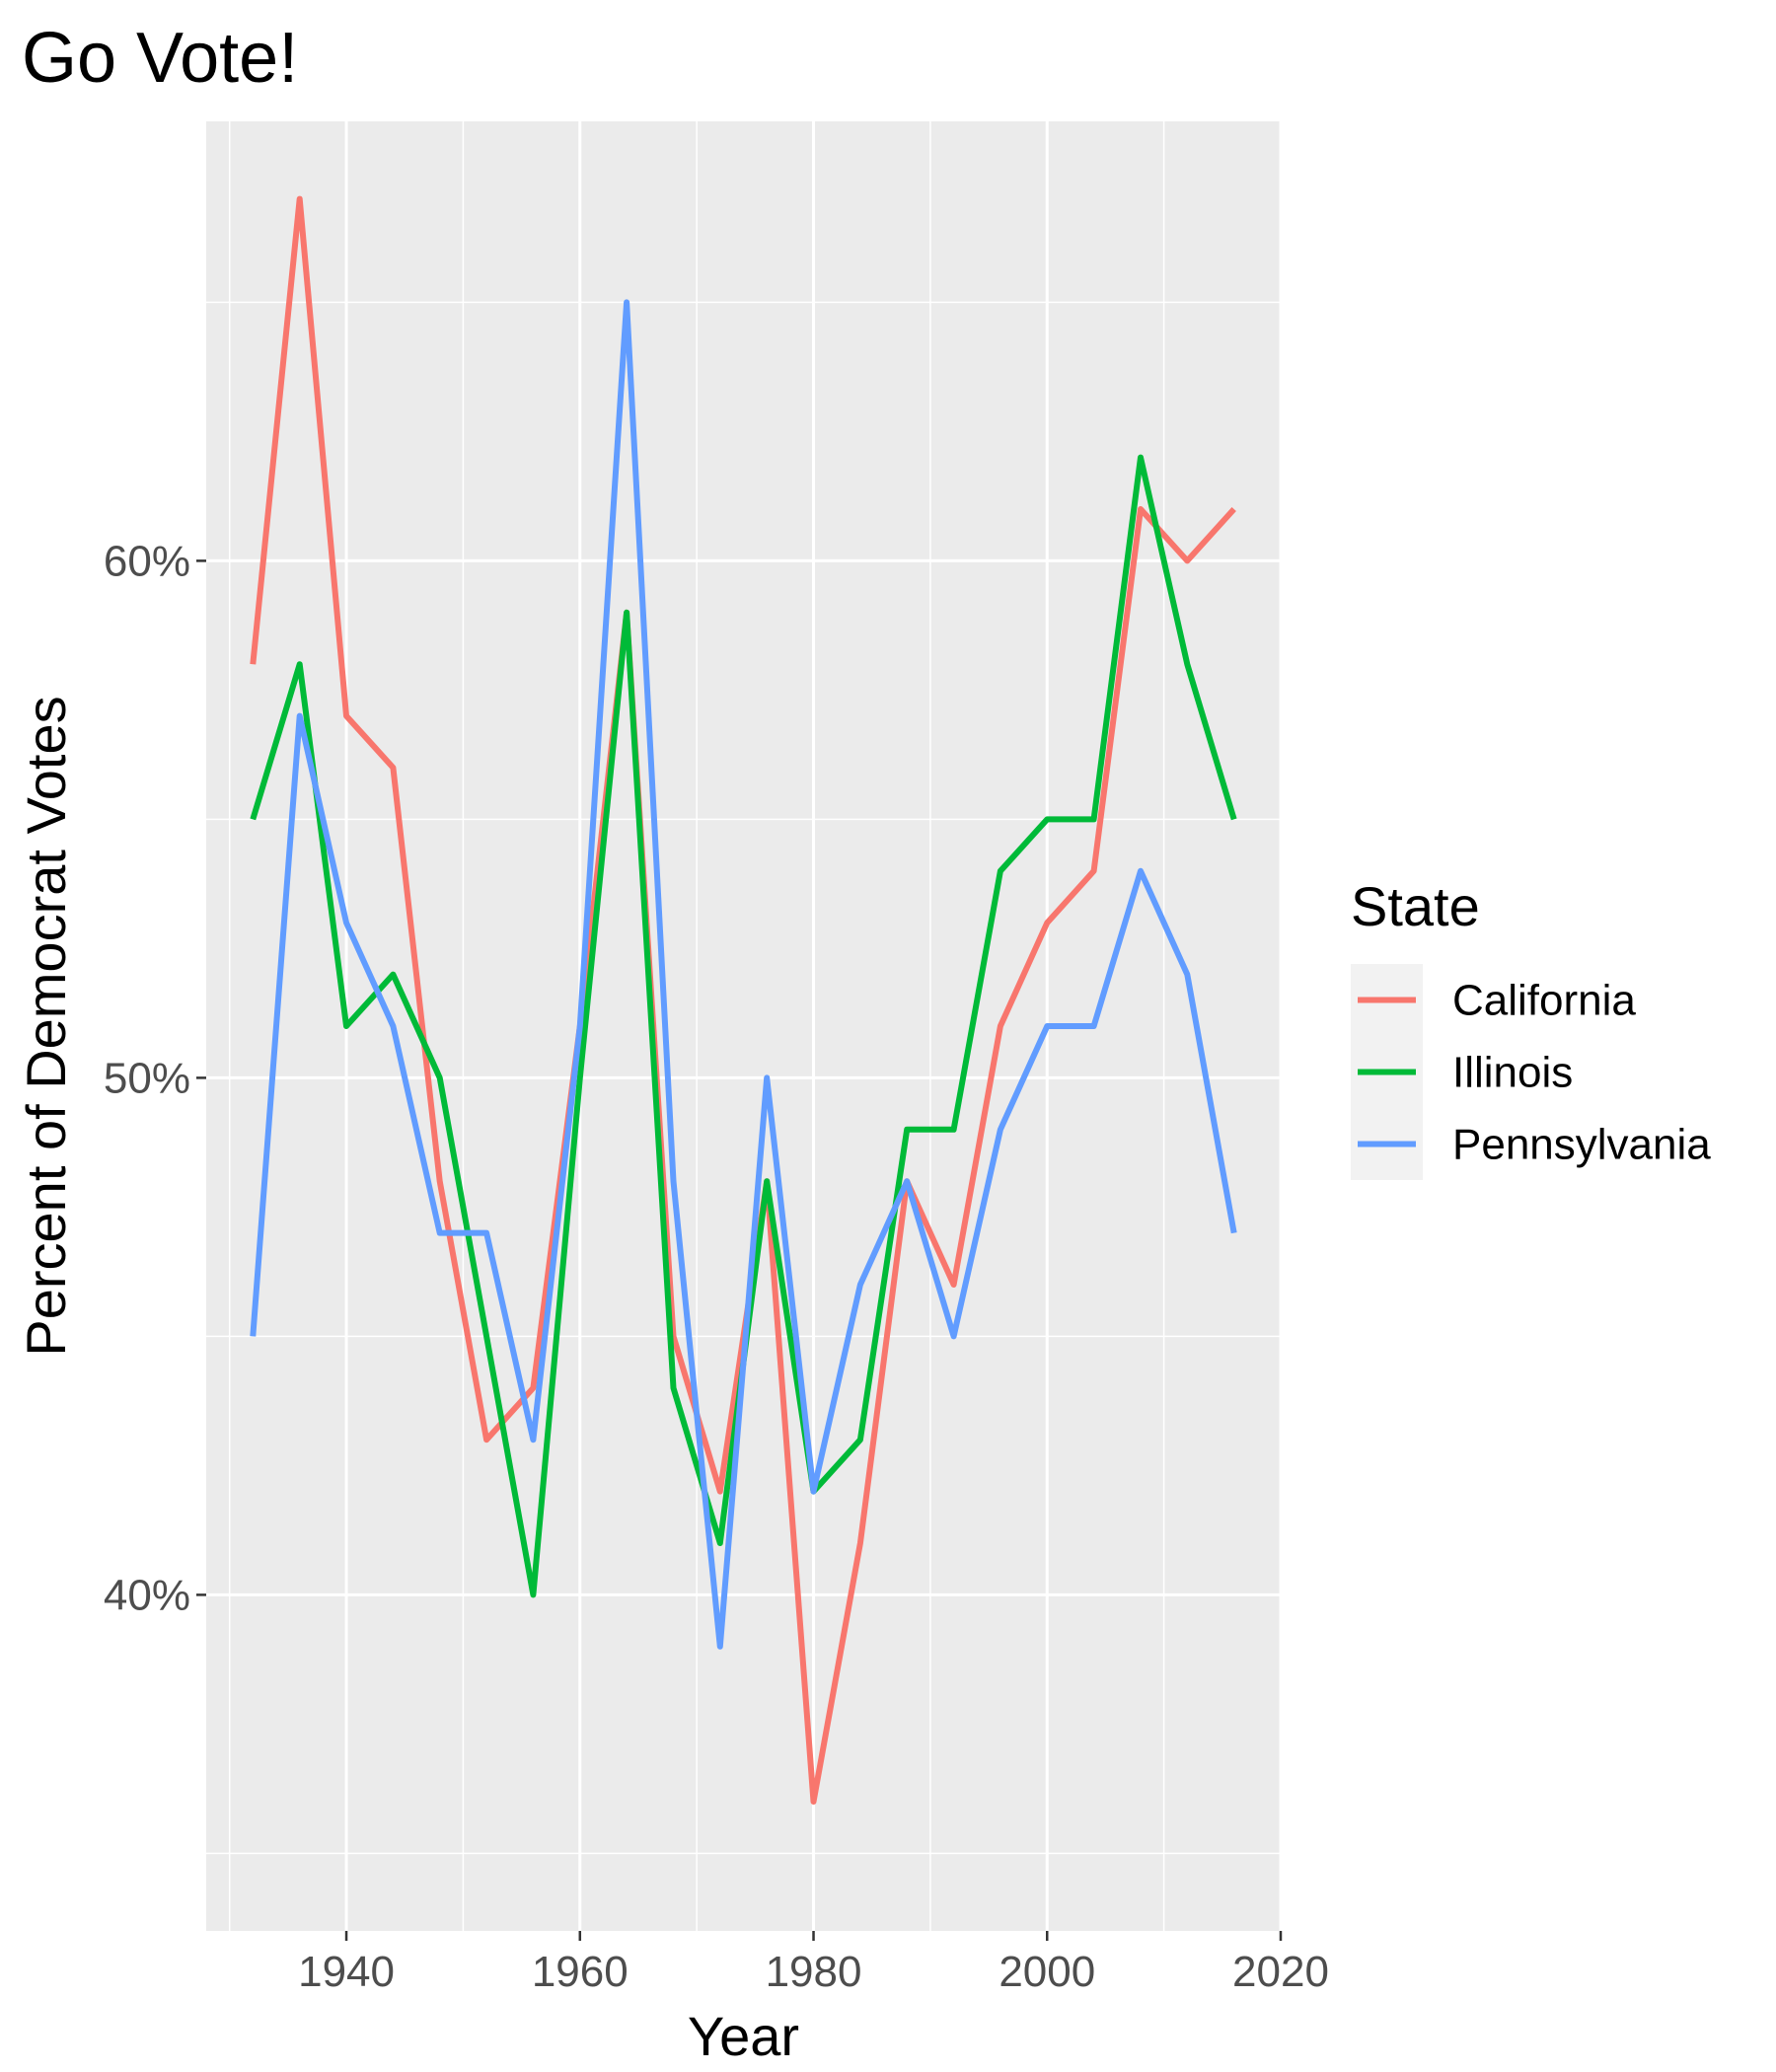  Describe the element at coordinates (1047, 1972) in the screenshot. I see `x-tick-label: 2000` at that location.